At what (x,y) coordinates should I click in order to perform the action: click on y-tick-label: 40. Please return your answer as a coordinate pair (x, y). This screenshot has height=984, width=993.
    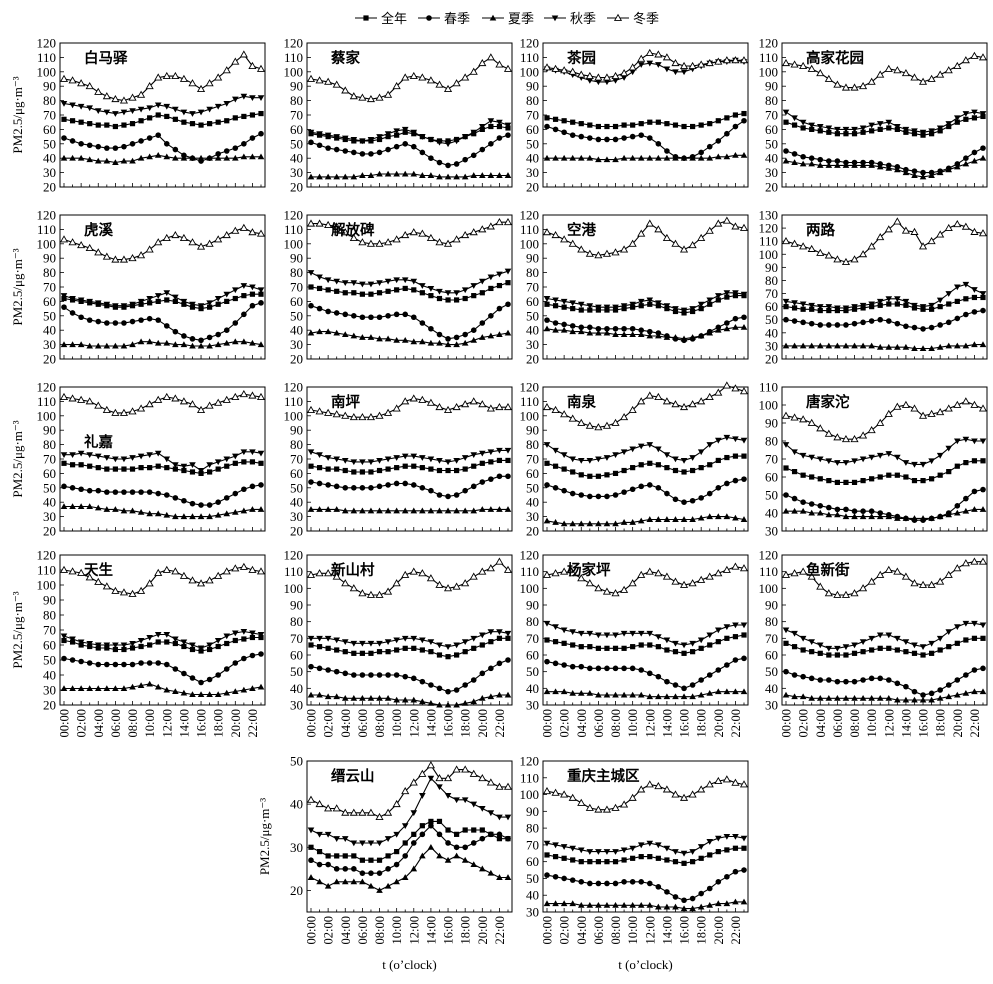
    Looking at the image, I should click on (771, 332).